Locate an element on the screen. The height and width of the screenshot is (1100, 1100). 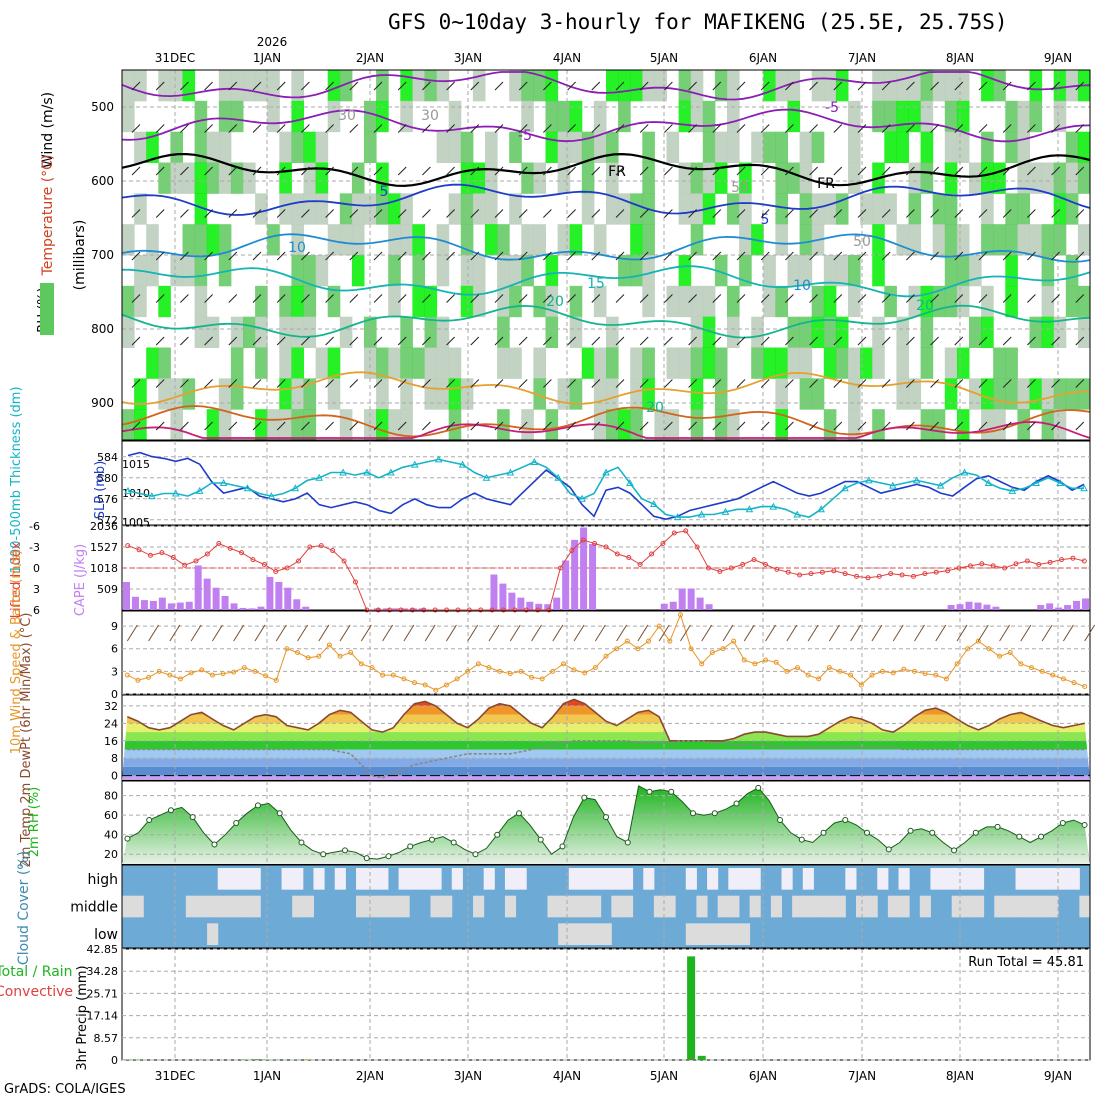
cape-axis-label: CAPE (J/kg) is located at coordinates (80, 580).